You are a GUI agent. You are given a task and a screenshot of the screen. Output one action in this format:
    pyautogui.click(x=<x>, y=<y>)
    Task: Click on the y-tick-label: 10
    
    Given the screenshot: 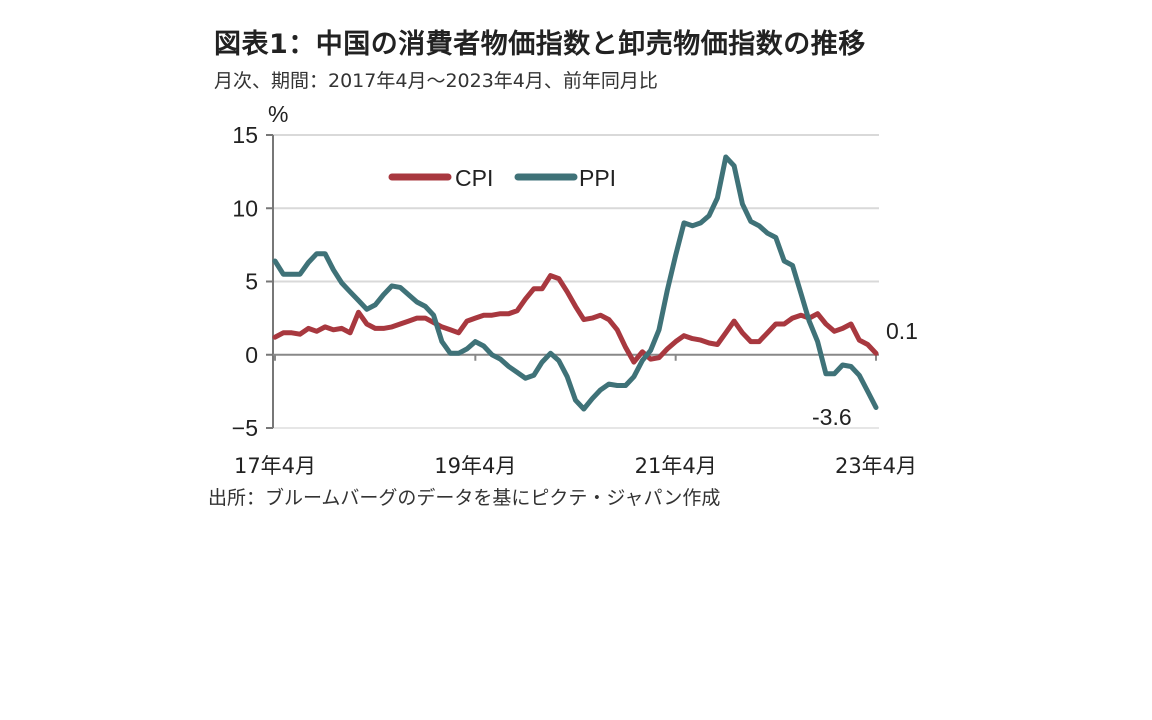 What is the action you would take?
    pyautogui.click(x=245, y=208)
    